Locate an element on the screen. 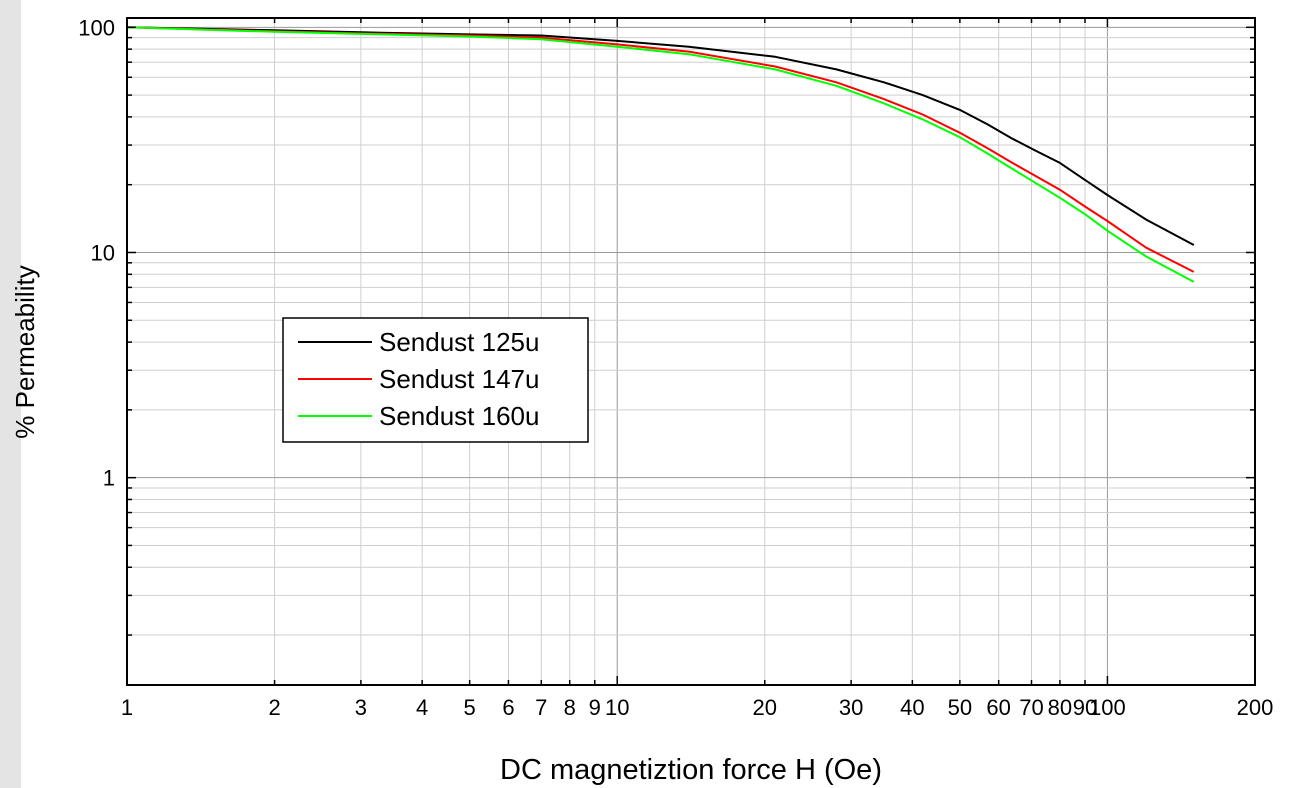 The height and width of the screenshot is (788, 1296). x-tick-label: 90 is located at coordinates (1085, 707).